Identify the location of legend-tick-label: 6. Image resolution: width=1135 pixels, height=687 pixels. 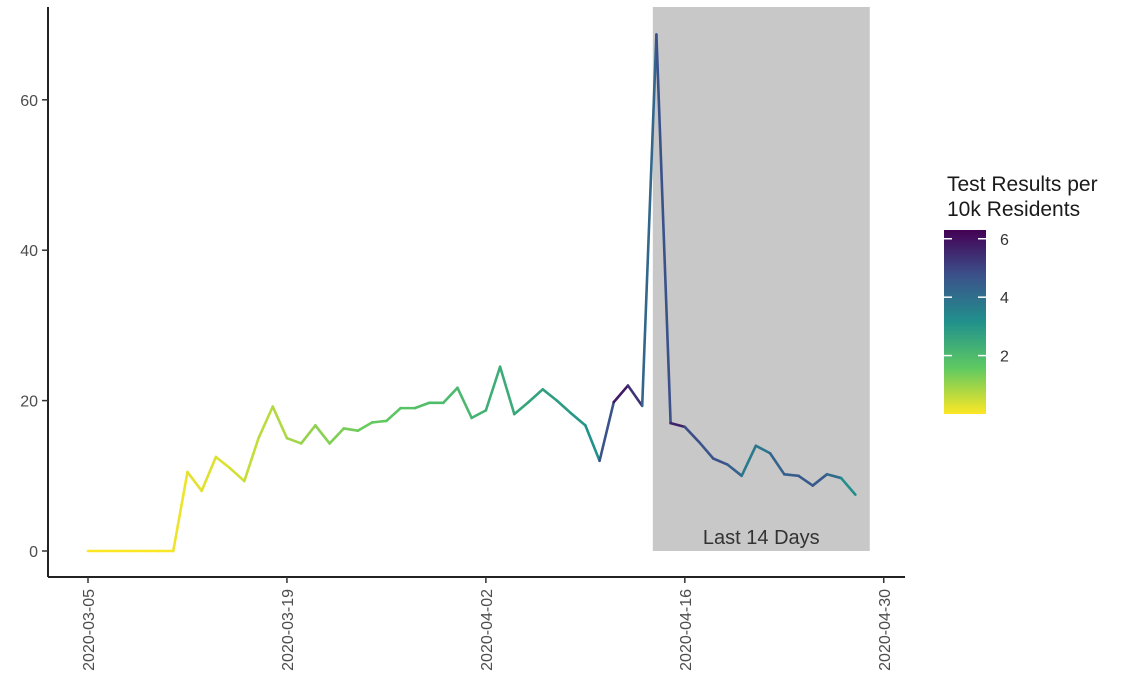
(1004, 240).